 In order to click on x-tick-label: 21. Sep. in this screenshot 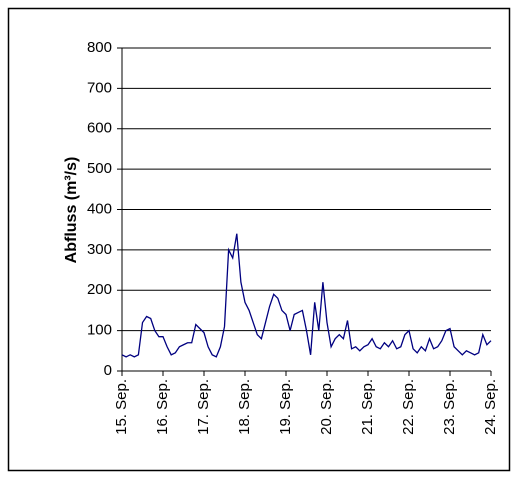, I will do `click(367, 407)`.